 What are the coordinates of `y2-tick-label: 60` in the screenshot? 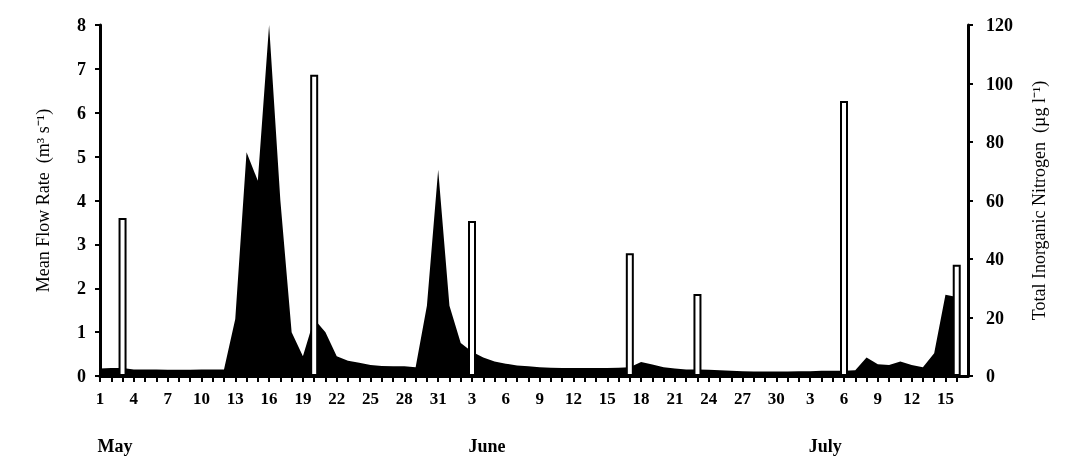 It's located at (995, 200).